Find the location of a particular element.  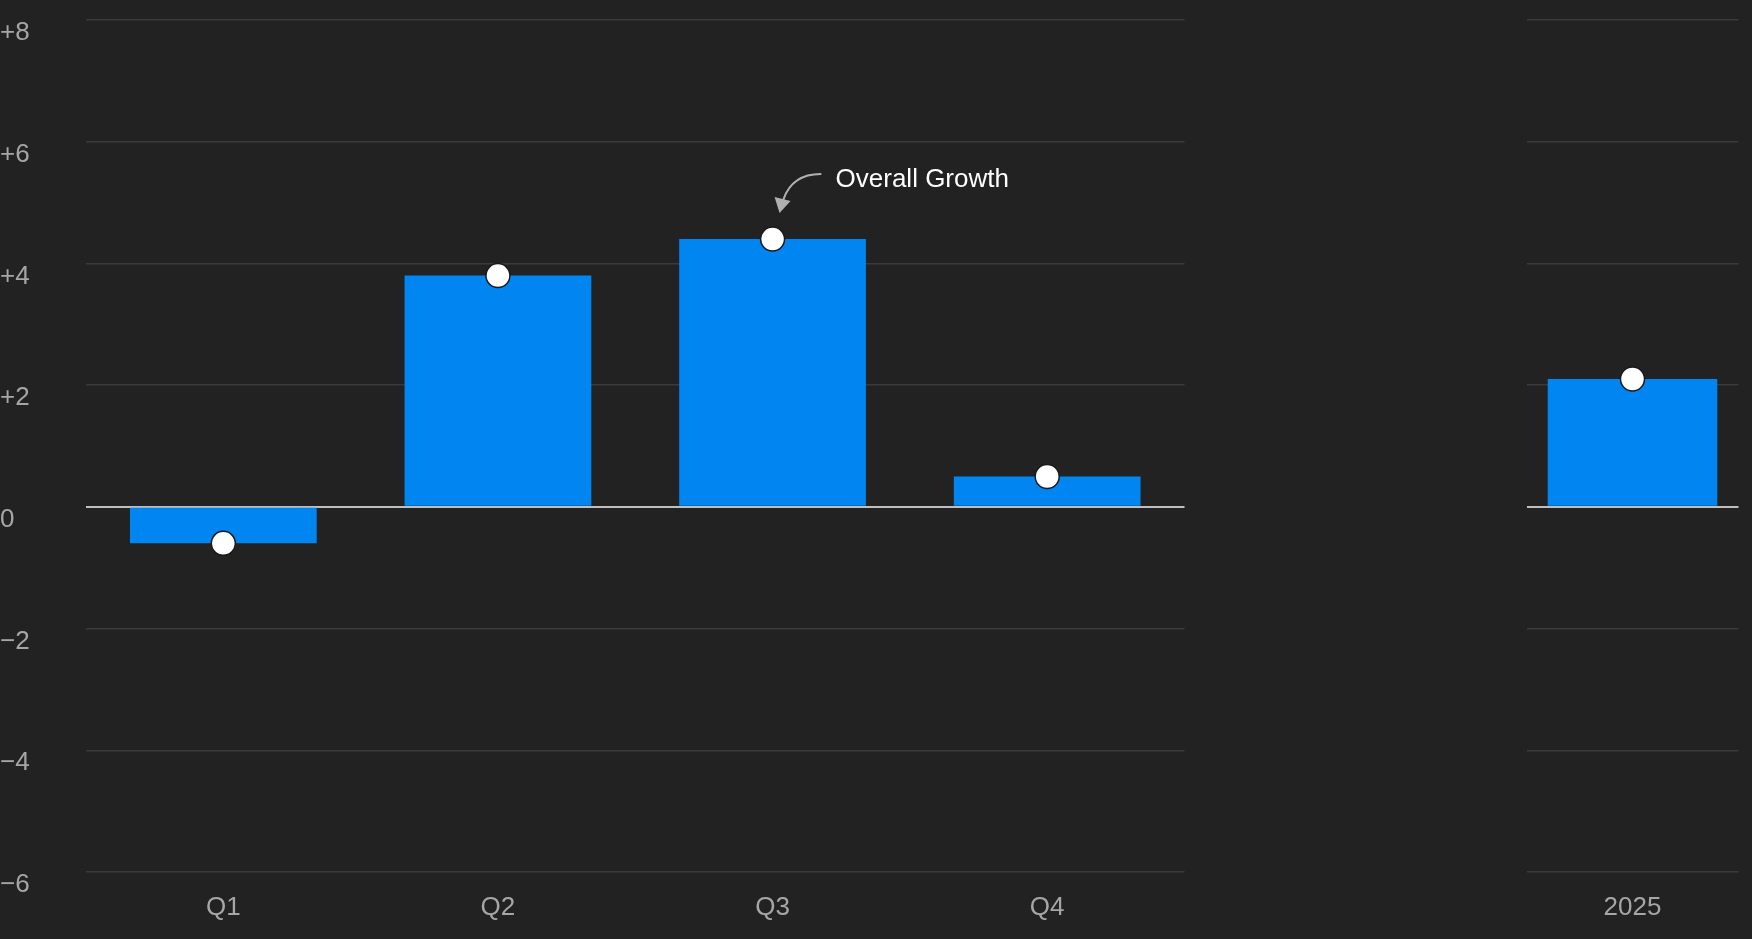

y-tick-label: −4 is located at coordinates (15, 761).